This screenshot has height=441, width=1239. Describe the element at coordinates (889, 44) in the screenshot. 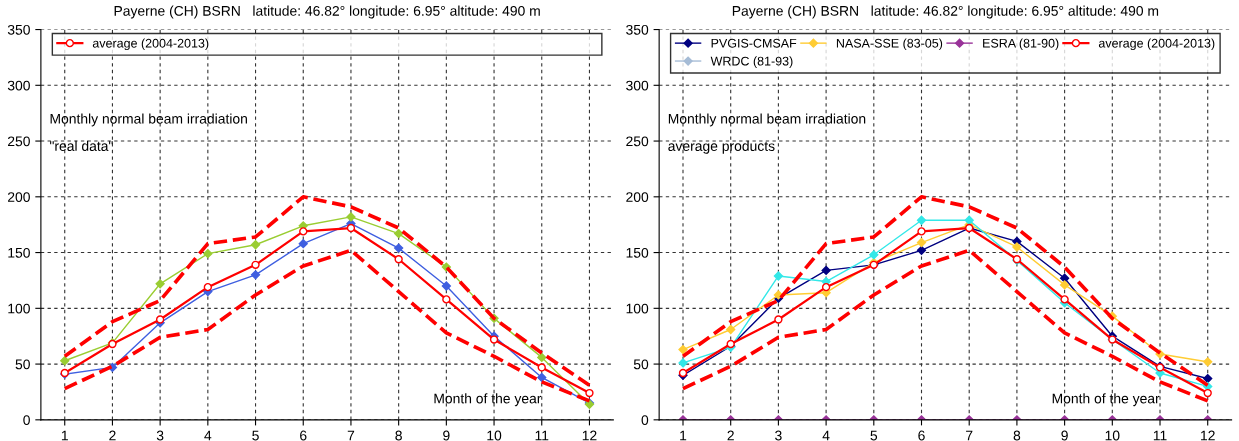

I see `legend-label: NASA-SSE (83-05)` at that location.